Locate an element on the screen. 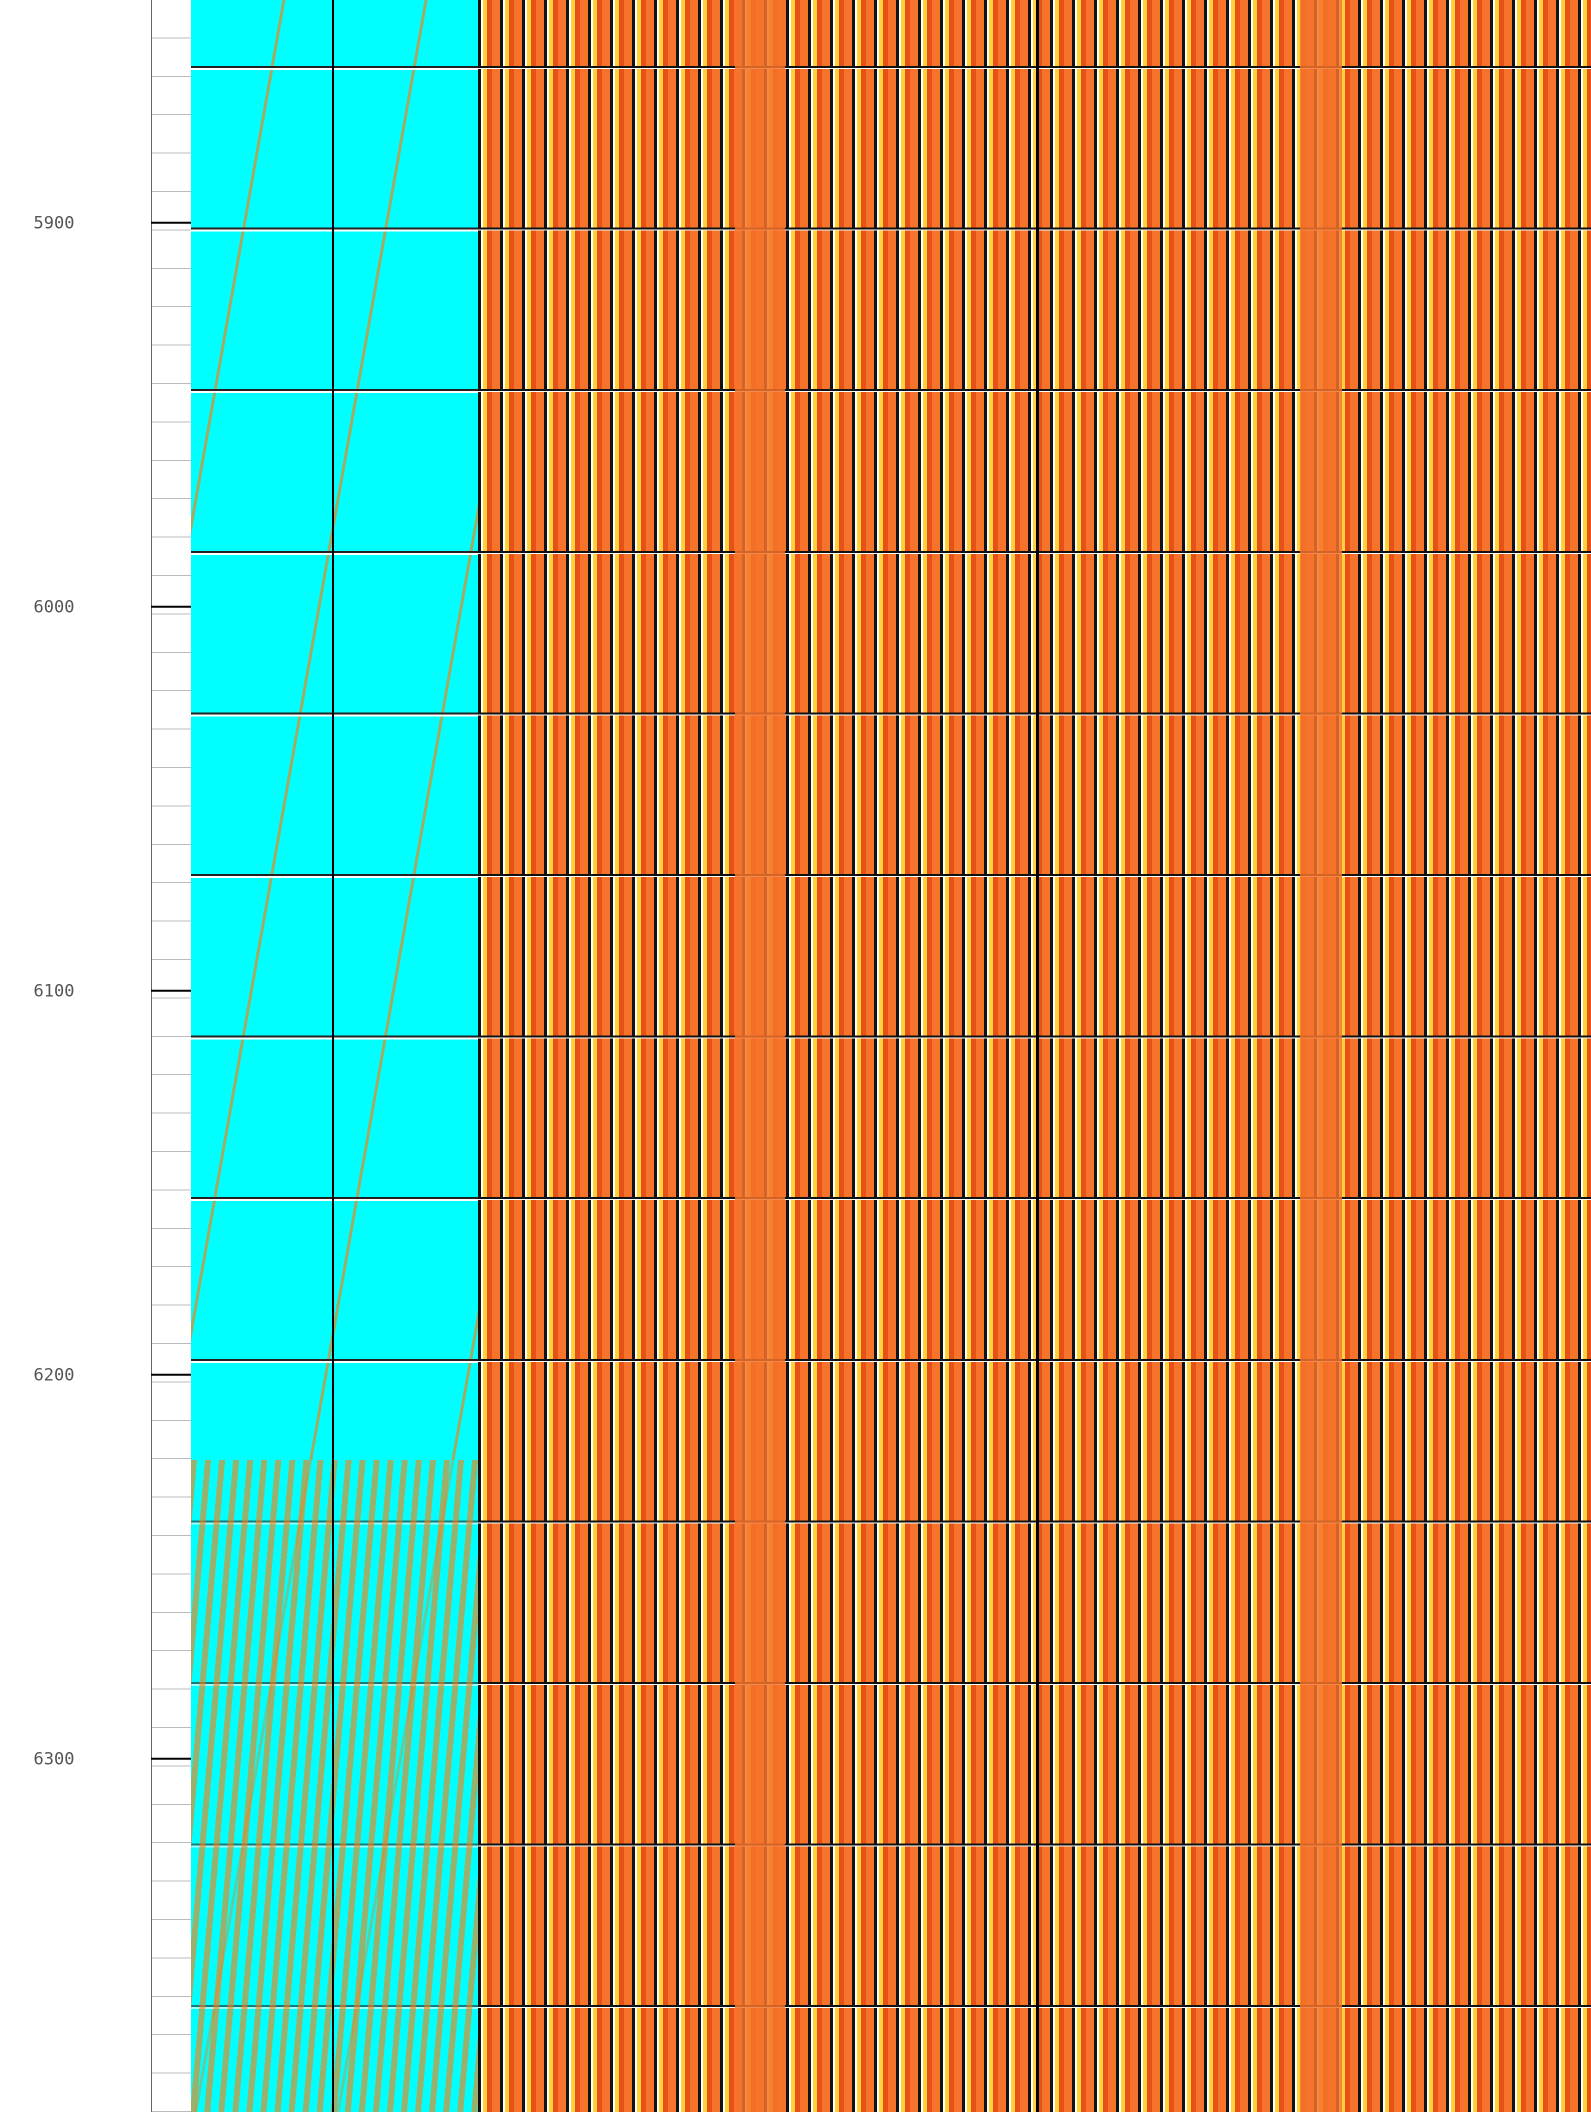  y-tick-label: 6000 is located at coordinates (54, 608).